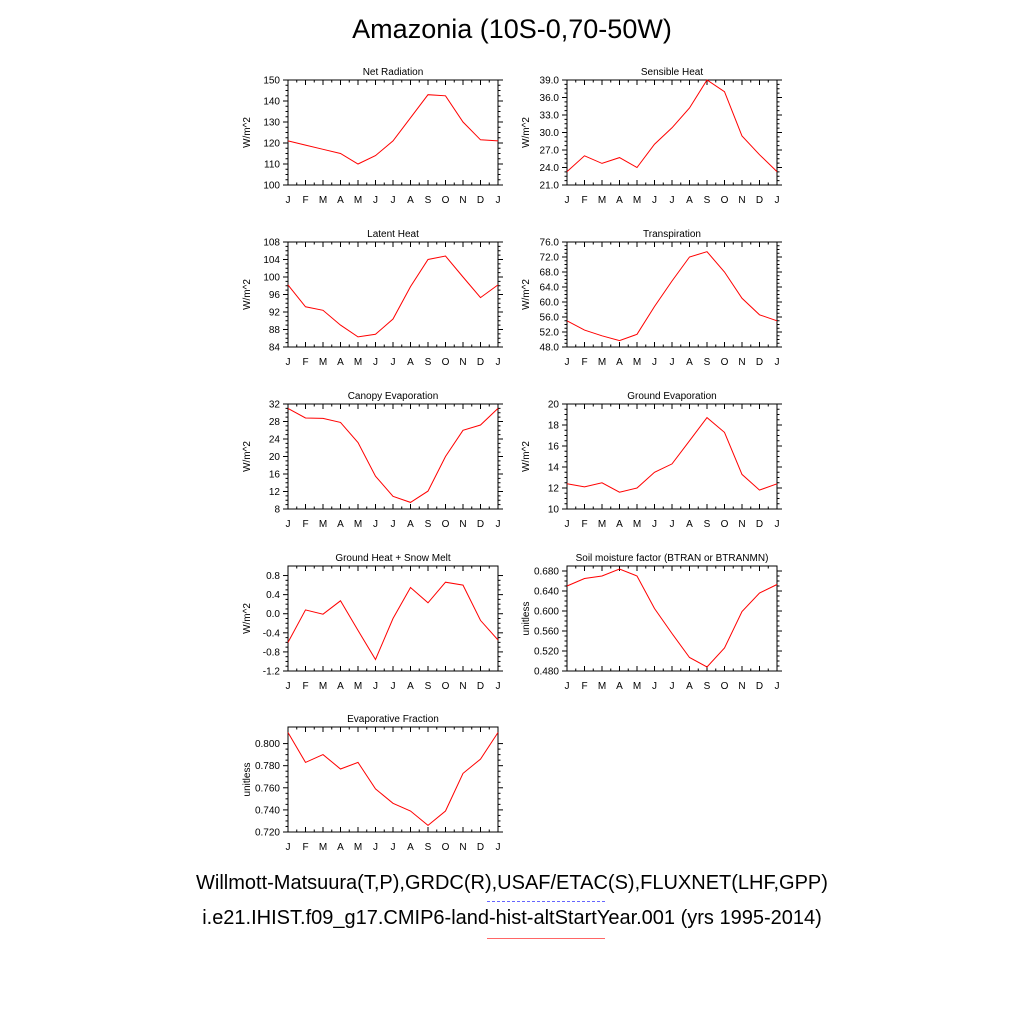 This screenshot has height=1024, width=1024. Describe the element at coordinates (546, 672) in the screenshot. I see `y-tick-label: 0.480` at that location.